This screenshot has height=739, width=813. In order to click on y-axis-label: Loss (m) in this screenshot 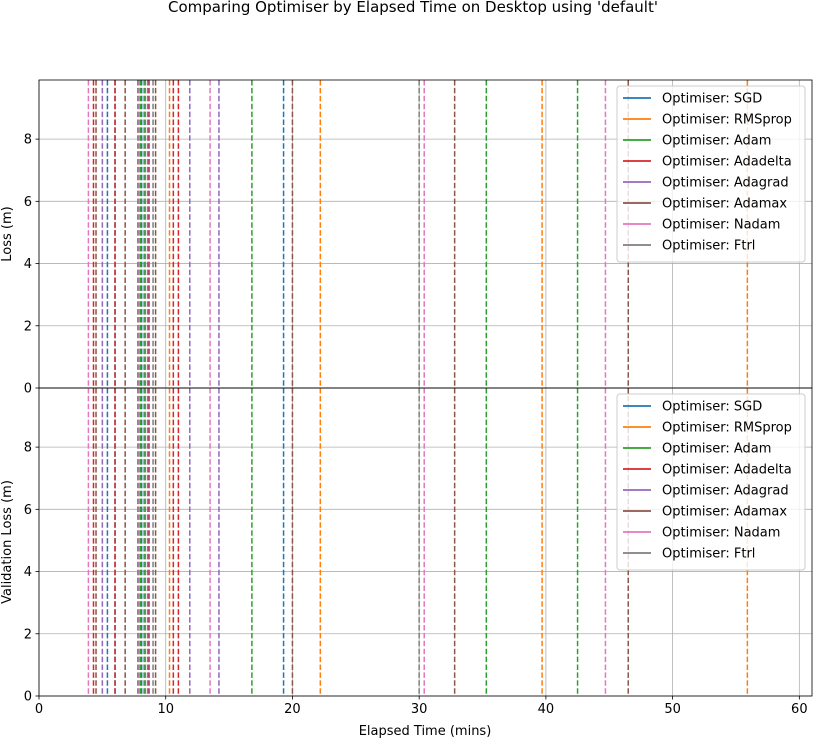, I will do `click(7, 233)`.